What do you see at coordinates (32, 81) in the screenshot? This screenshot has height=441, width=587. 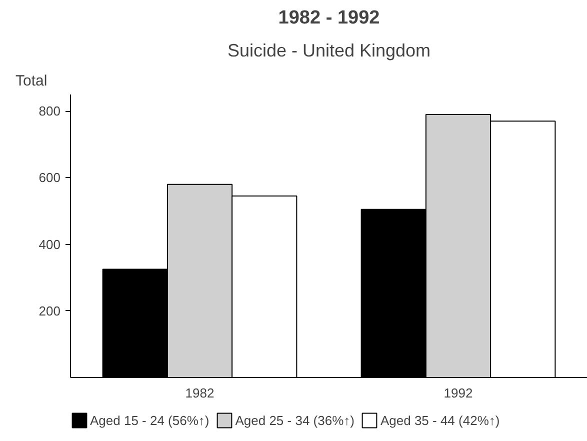 I see `y-axis-title: Total` at bounding box center [32, 81].